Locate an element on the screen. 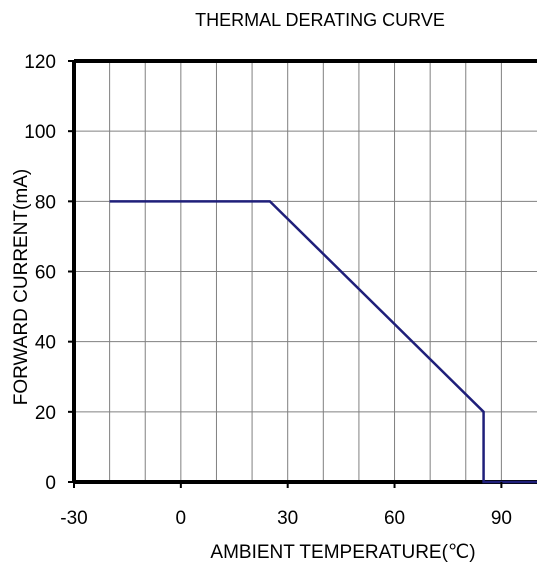  y-tick-label: 100 is located at coordinates (40, 132).